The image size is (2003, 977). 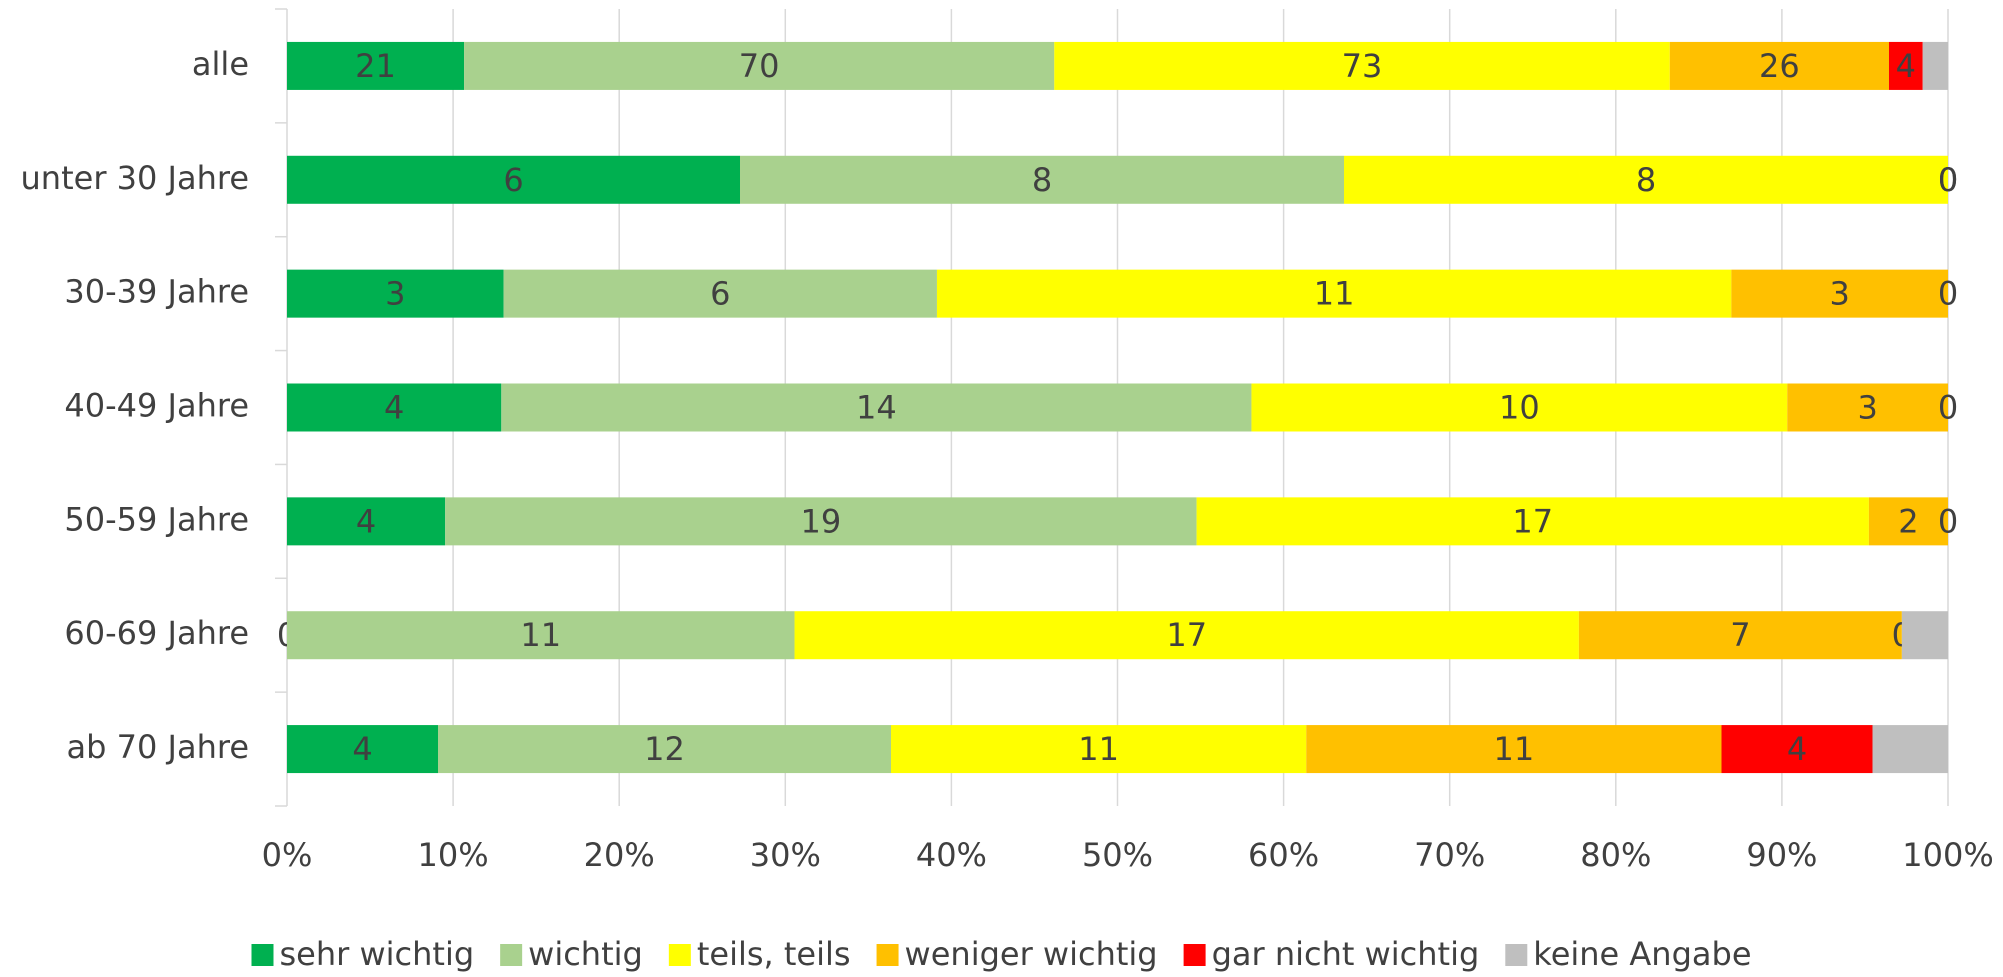 I want to click on legend-label: wichtig, so click(x=585, y=954).